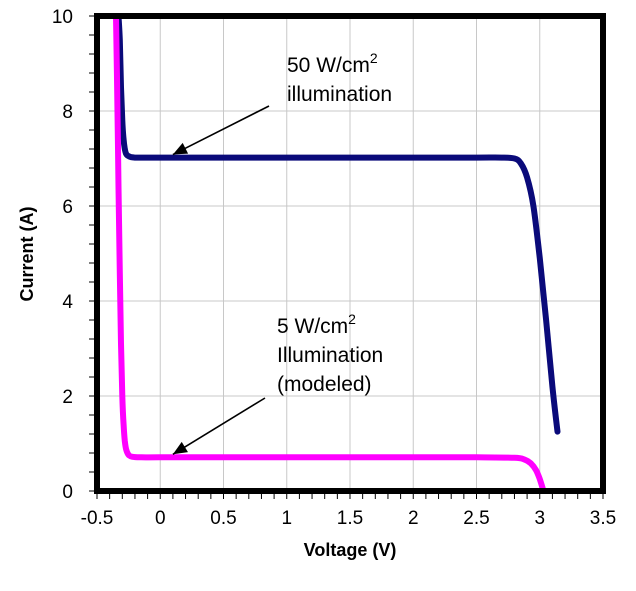 The width and height of the screenshot is (636, 591). Describe the element at coordinates (97, 518) in the screenshot. I see `x-tick-label: -0.5` at that location.